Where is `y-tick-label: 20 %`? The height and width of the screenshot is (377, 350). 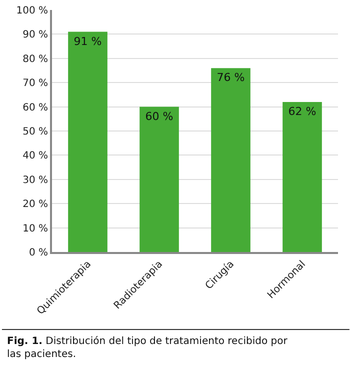
y-tick-label: 20 % is located at coordinates (35, 204).